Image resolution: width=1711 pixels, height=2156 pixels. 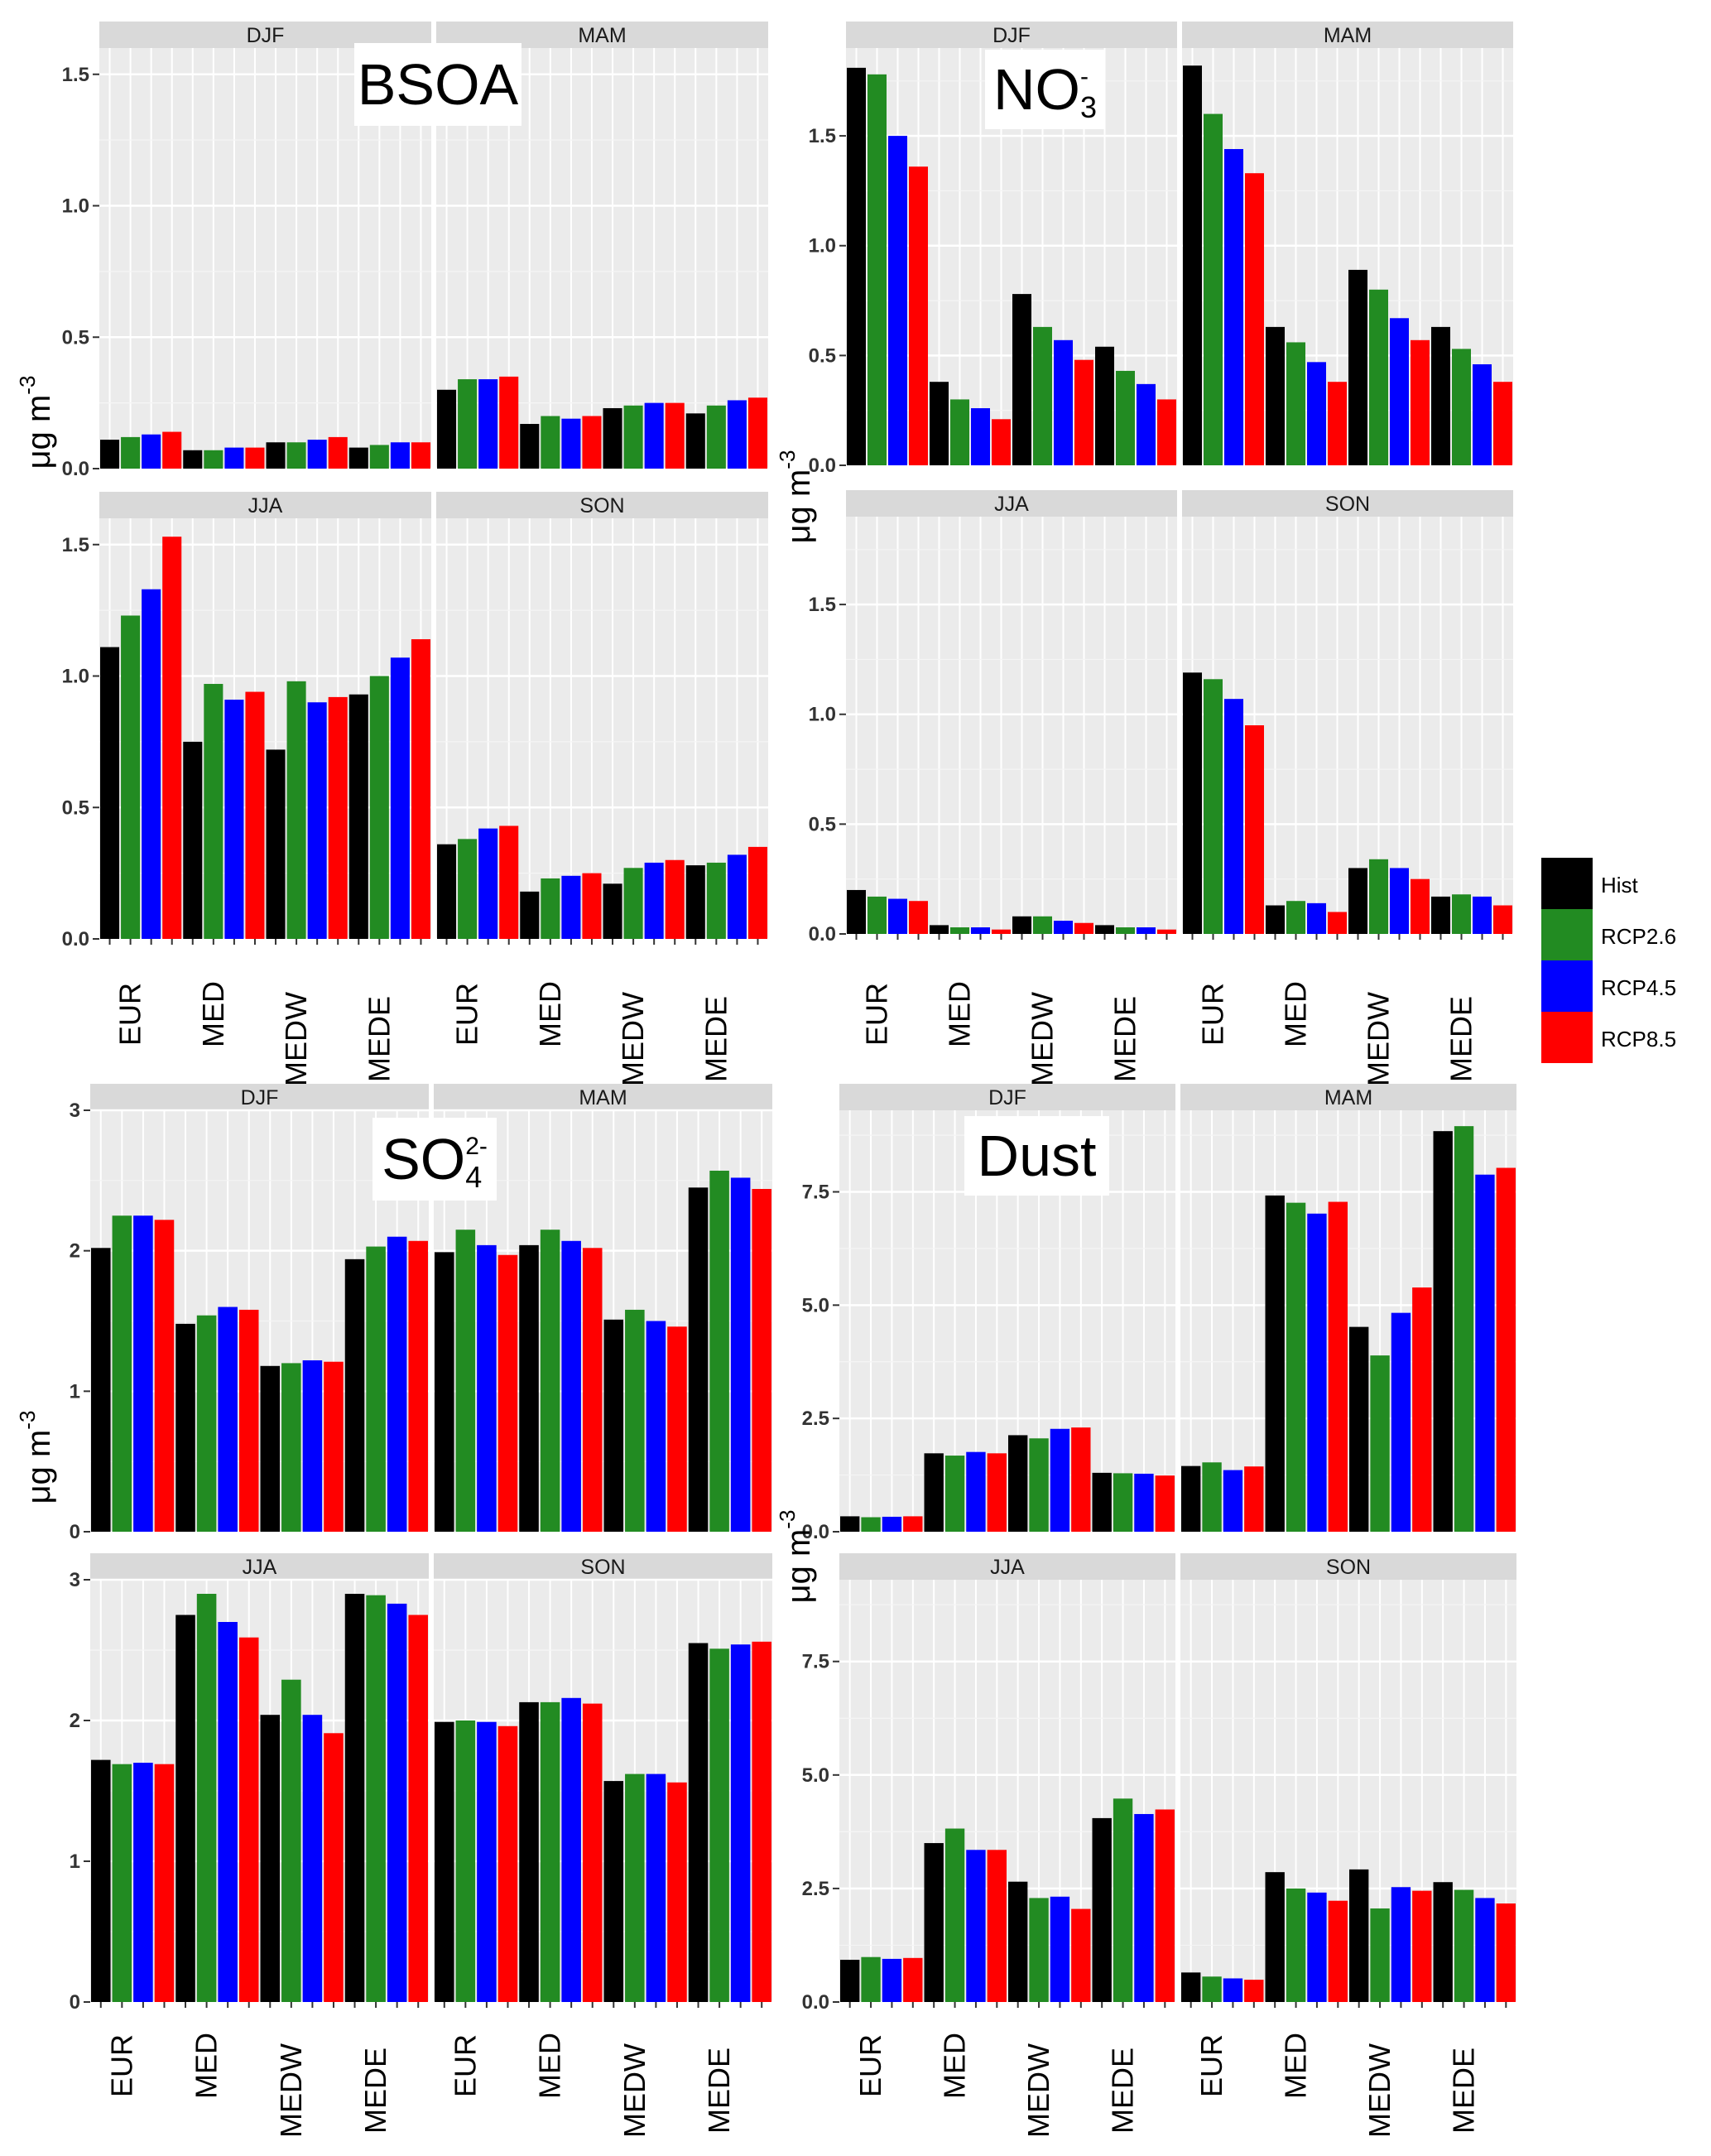 What do you see at coordinates (28, 386) in the screenshot?
I see `y-axis-label-exponent: -3` at bounding box center [28, 386].